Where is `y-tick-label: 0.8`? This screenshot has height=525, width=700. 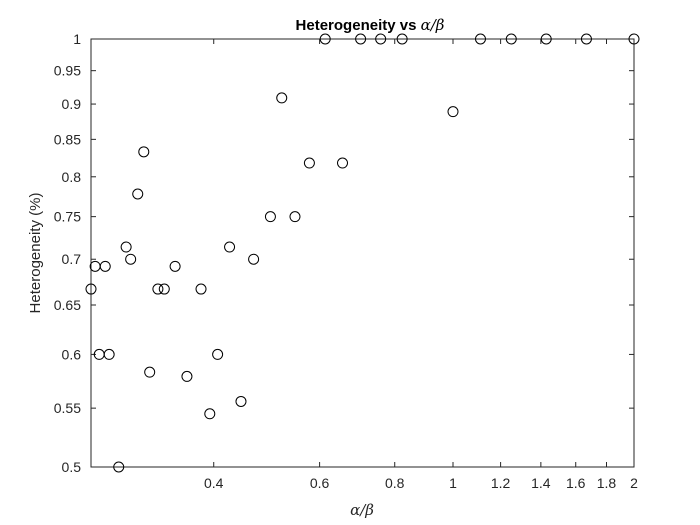 y-tick-label: 0.8 is located at coordinates (72, 177).